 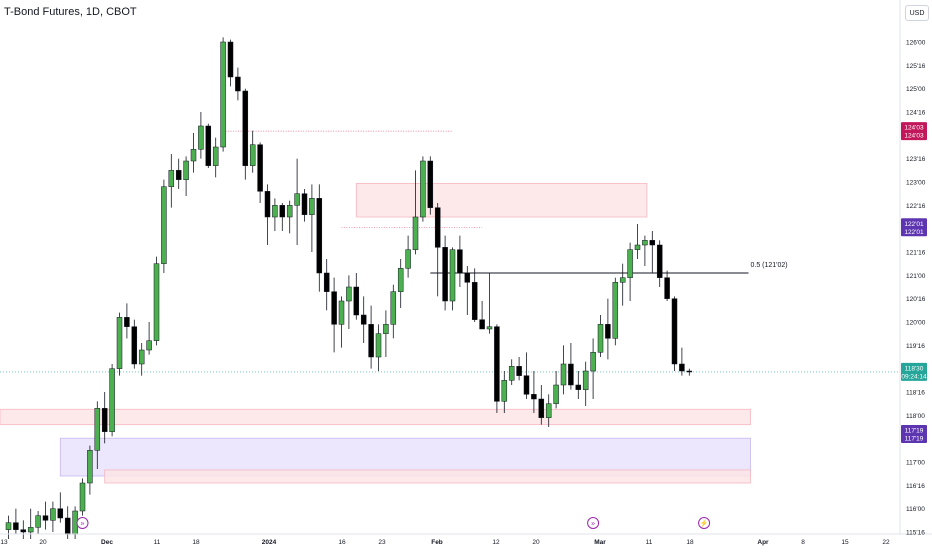 I want to click on price-label-red, so click(x=914, y=131).